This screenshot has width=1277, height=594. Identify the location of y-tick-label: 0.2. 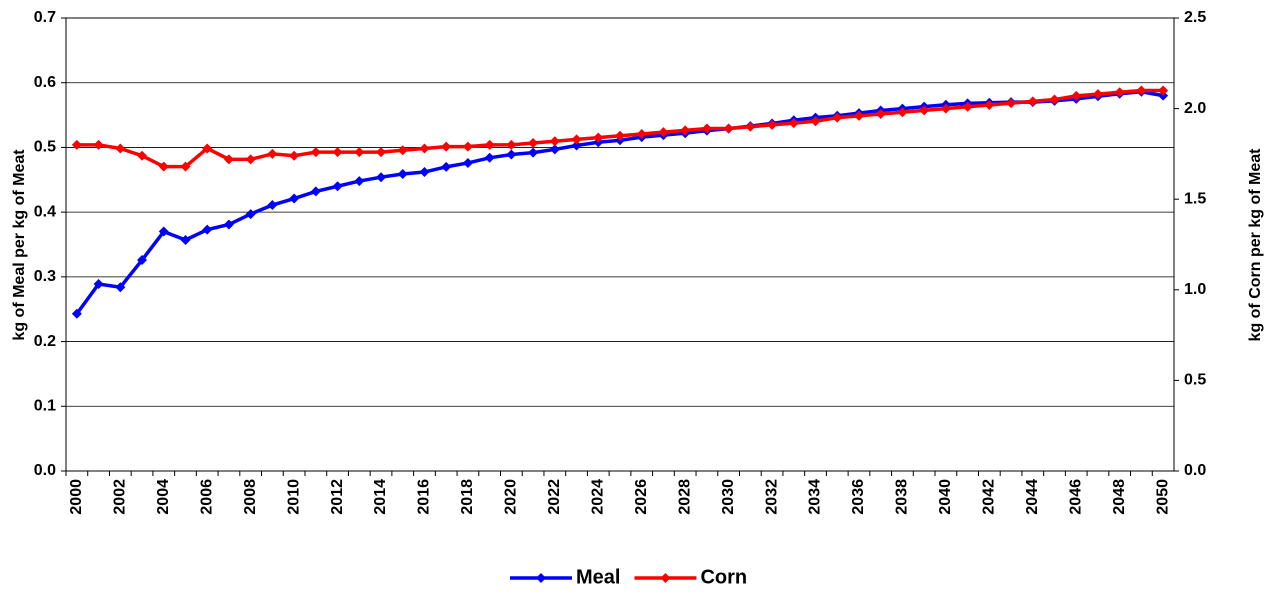
(45, 341).